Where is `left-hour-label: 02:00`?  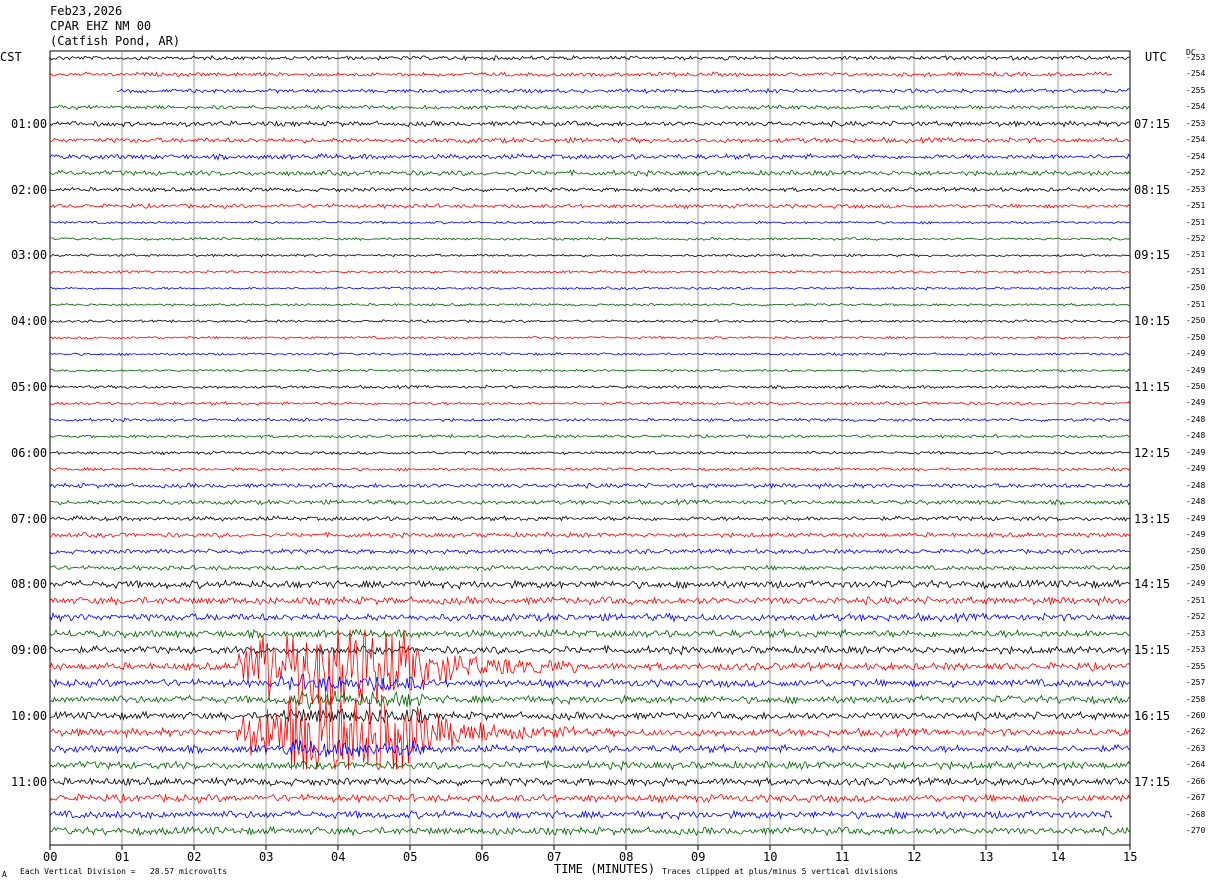 left-hour-label: 02:00 is located at coordinates (29, 189).